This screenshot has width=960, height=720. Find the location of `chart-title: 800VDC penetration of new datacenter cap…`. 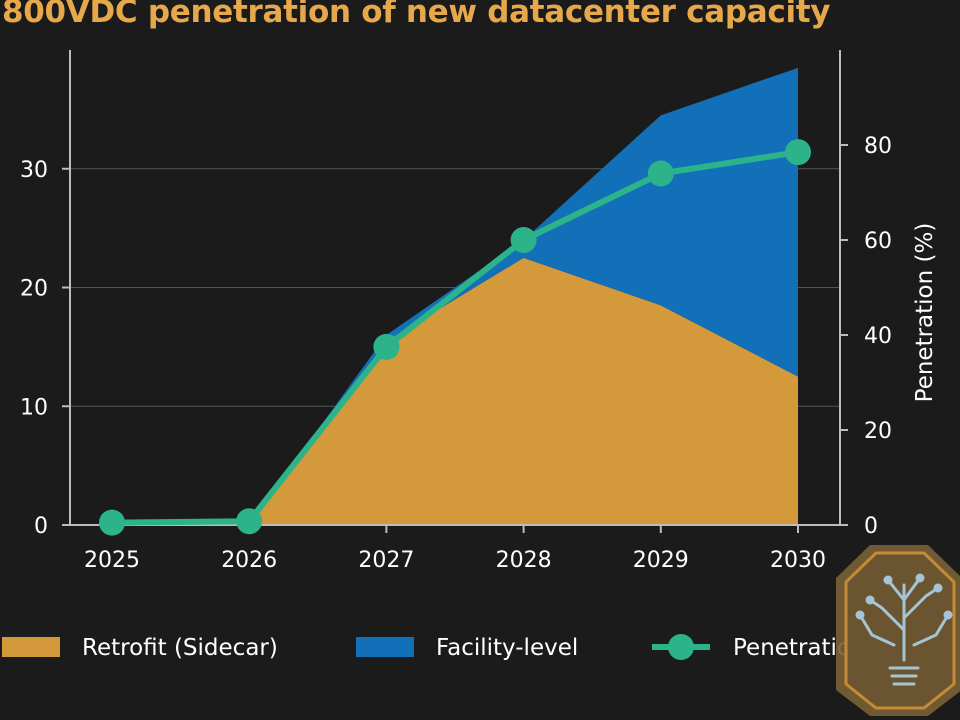

chart-title: 800VDC penetration of new datacenter cap… is located at coordinates (416, 15).